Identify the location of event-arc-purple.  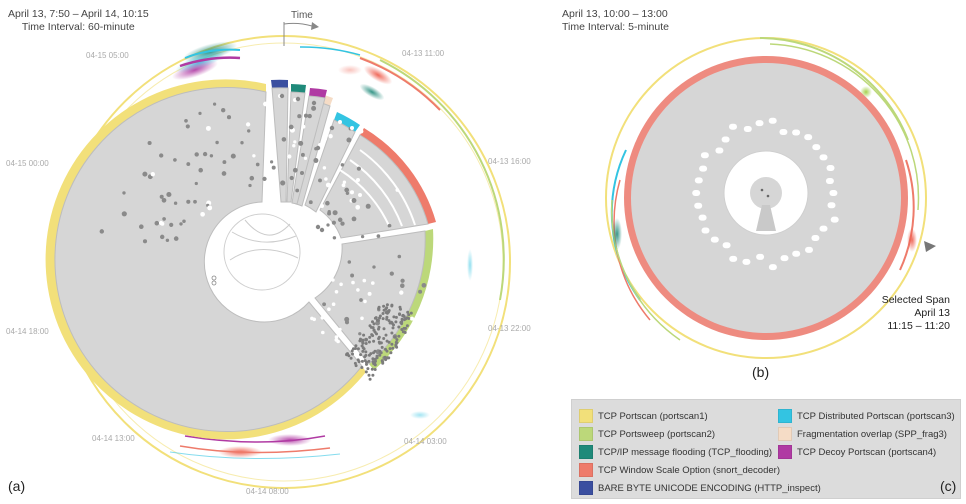
(255, 439).